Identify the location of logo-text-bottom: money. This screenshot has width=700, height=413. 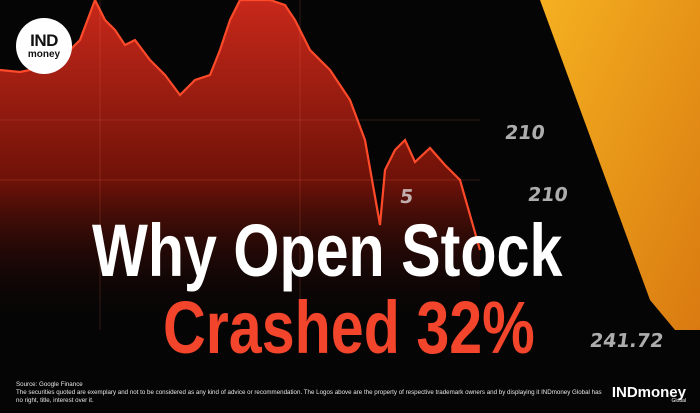
(44, 54).